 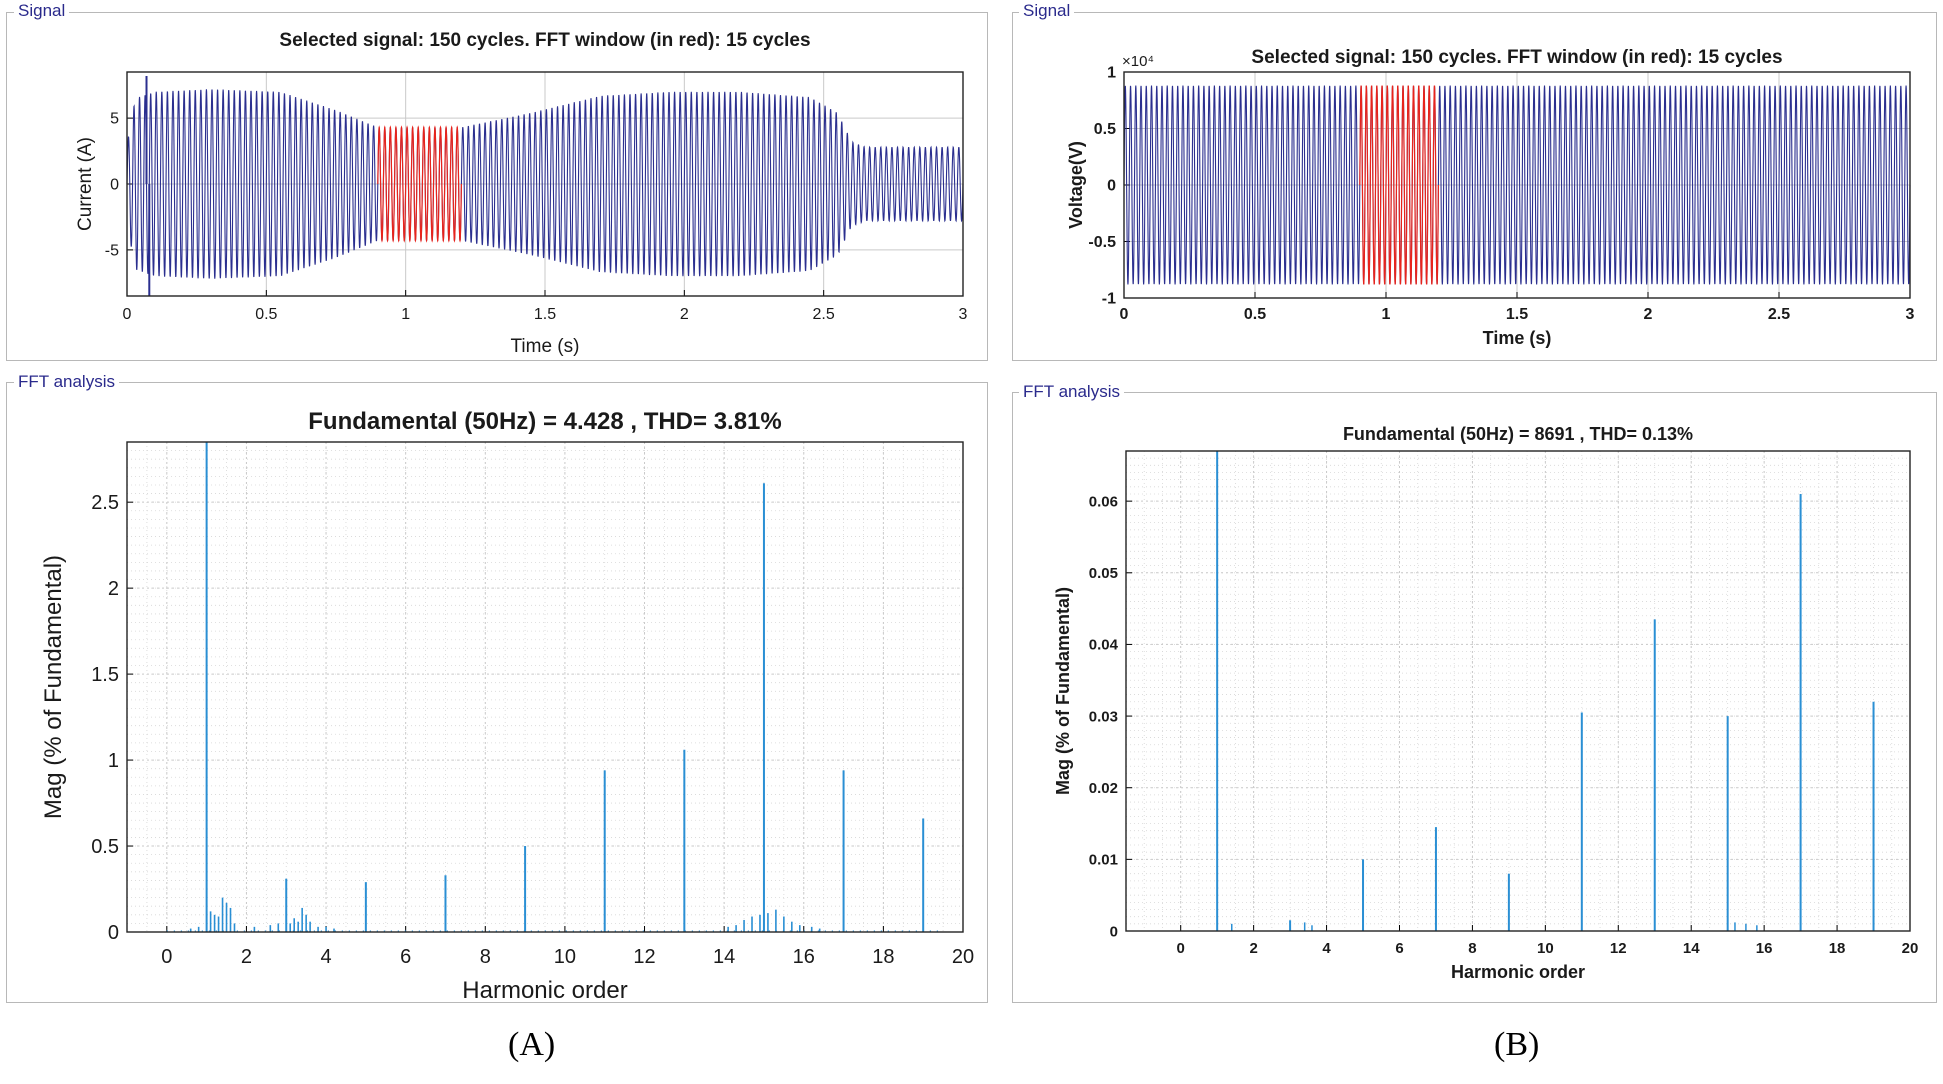 What do you see at coordinates (112, 250) in the screenshot?
I see `a_signal-y-tick-label: -5` at bounding box center [112, 250].